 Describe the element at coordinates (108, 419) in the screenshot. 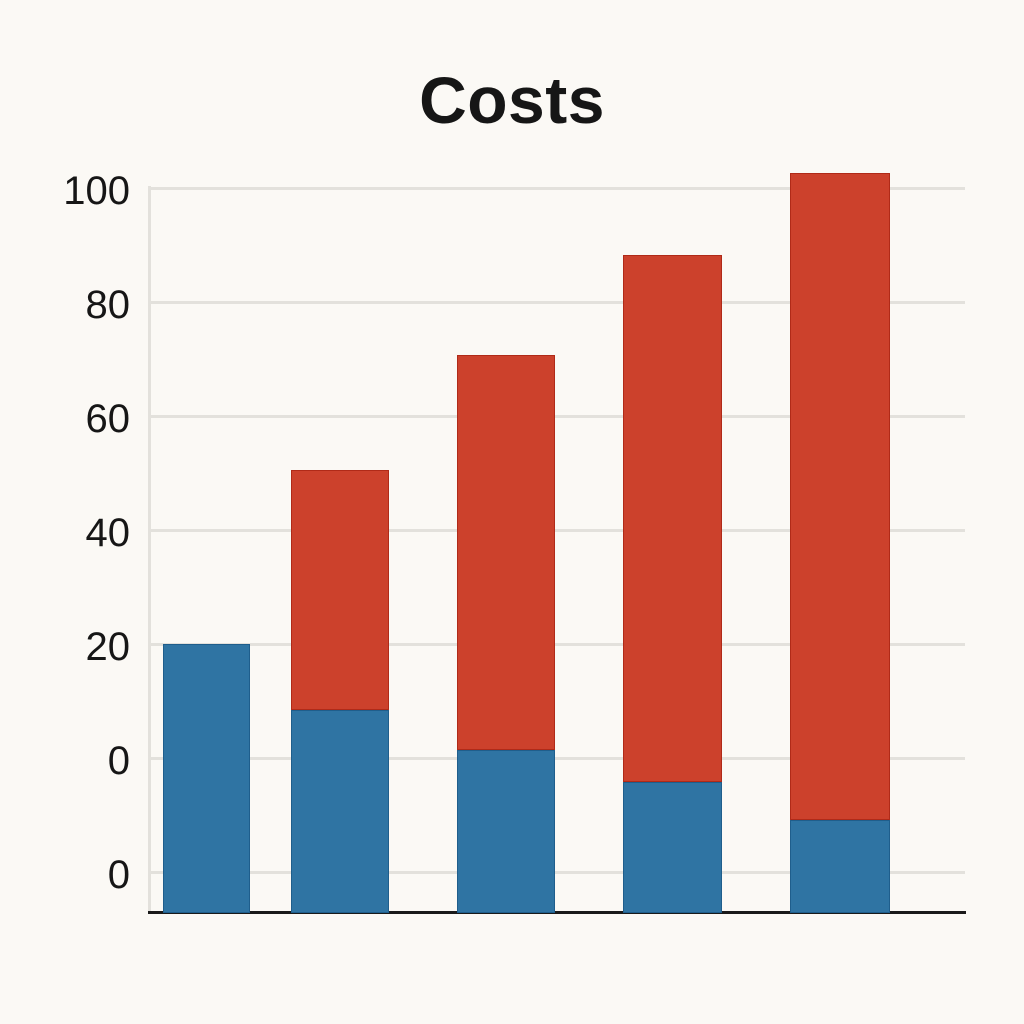

I see `y-tick-label: 60` at that location.